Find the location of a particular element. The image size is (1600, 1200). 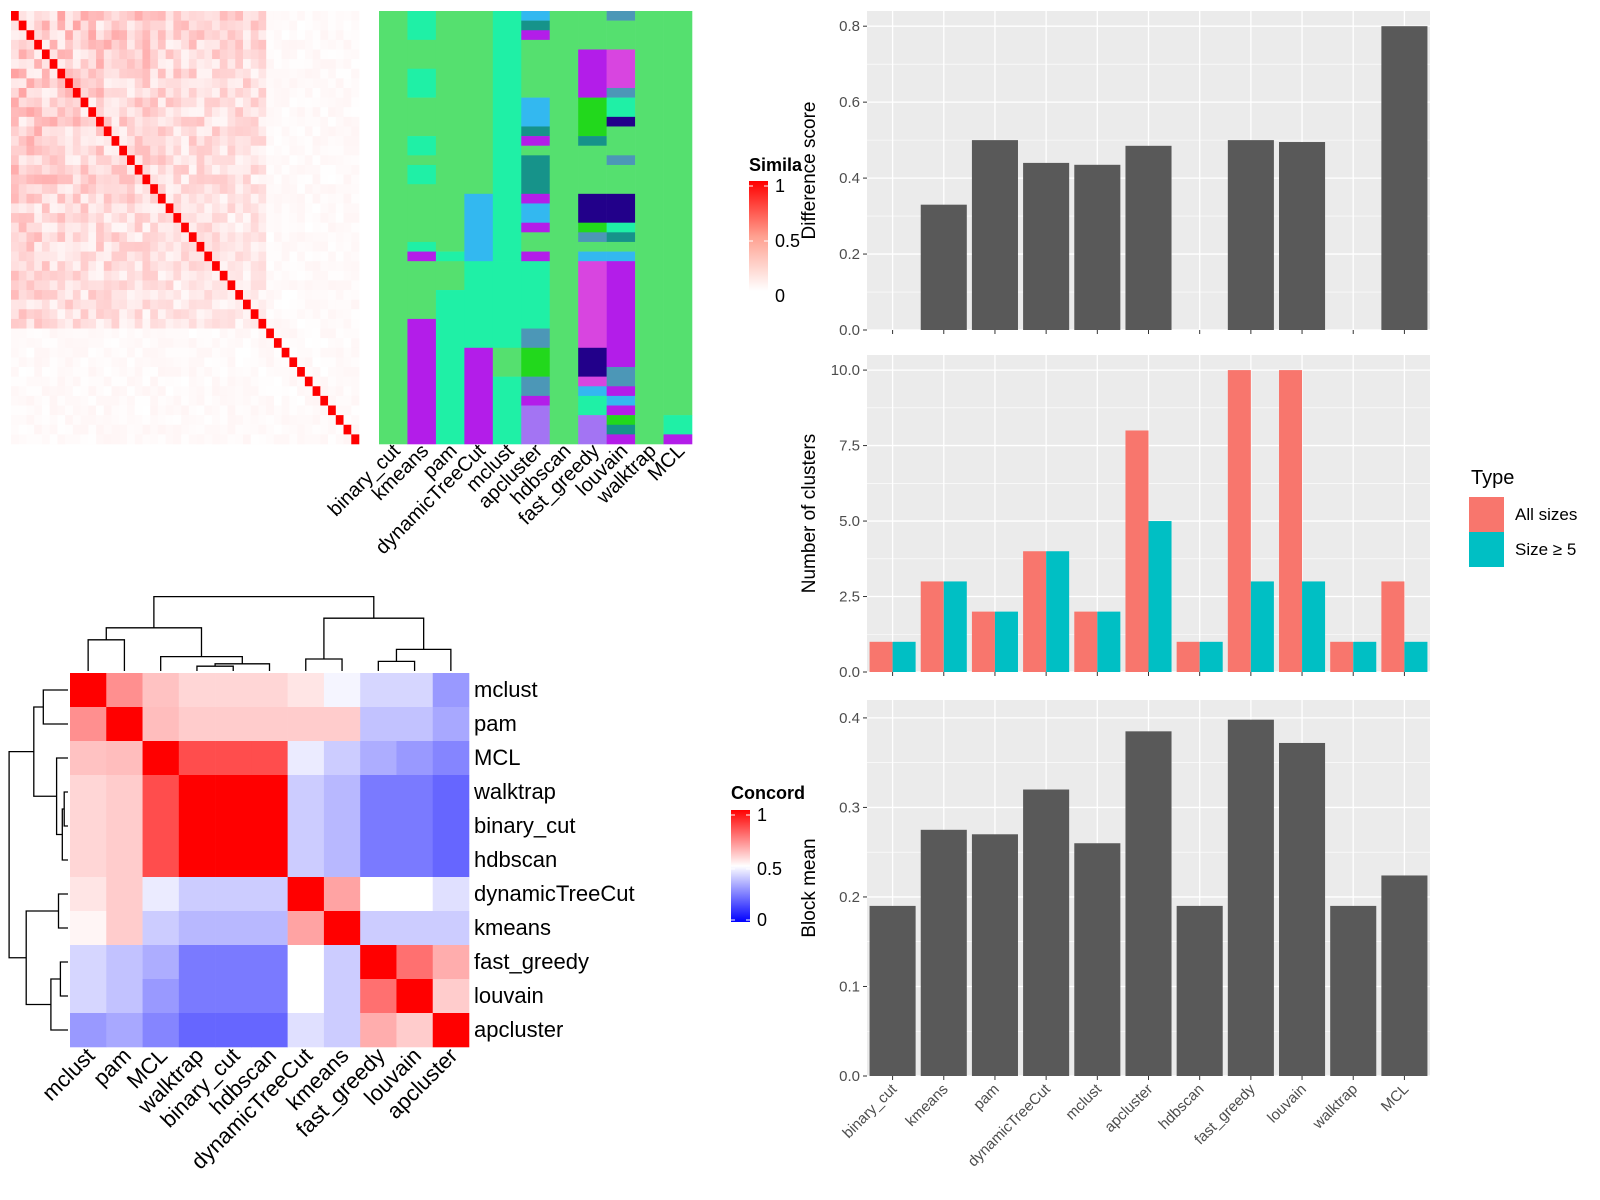

x-tick-label: hdbscan is located at coordinates (1181, 1107).